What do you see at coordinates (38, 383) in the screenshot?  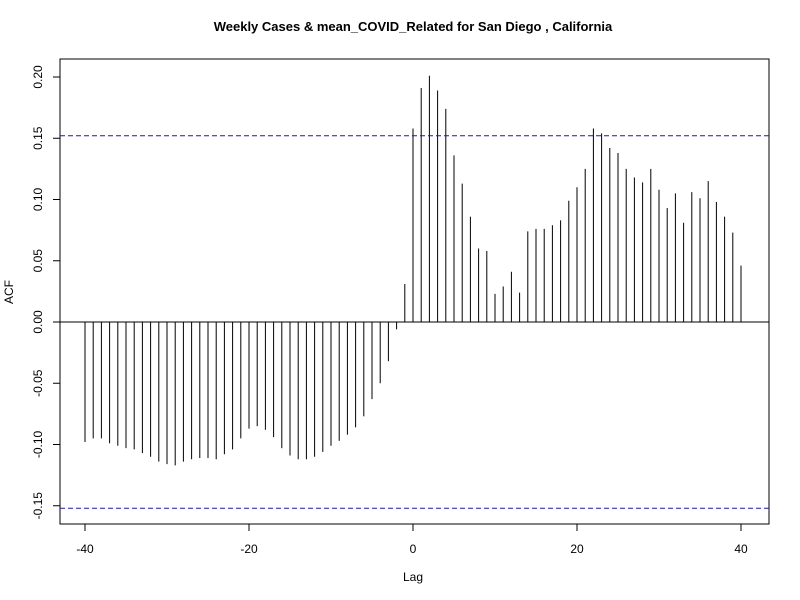 I see `y-tick-label: -0.05` at bounding box center [38, 383].